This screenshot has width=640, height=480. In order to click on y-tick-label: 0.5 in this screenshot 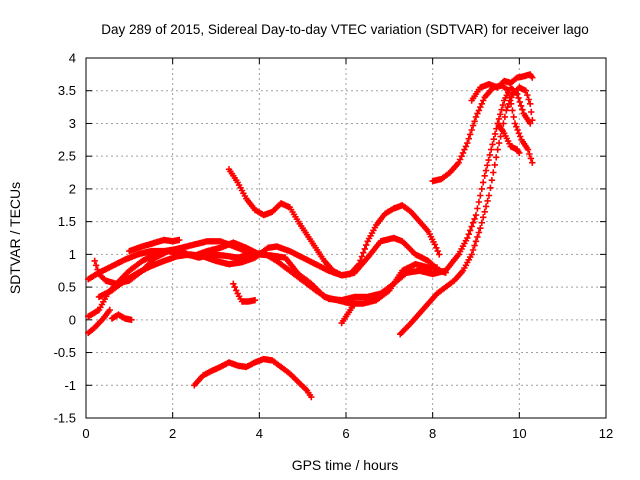, I will do `click(67, 287)`.